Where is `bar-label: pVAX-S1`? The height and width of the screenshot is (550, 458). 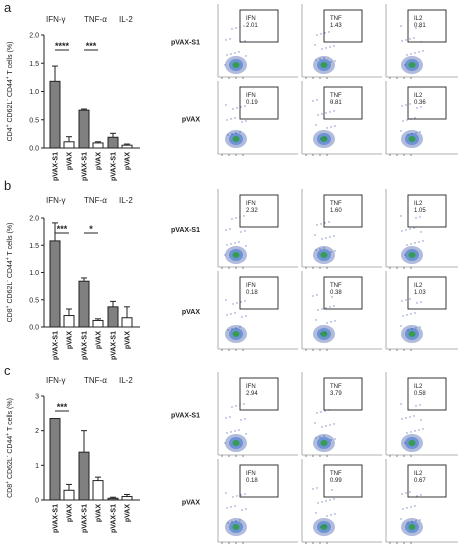 bar-label: pVAX-S1 is located at coordinates (56, 345).